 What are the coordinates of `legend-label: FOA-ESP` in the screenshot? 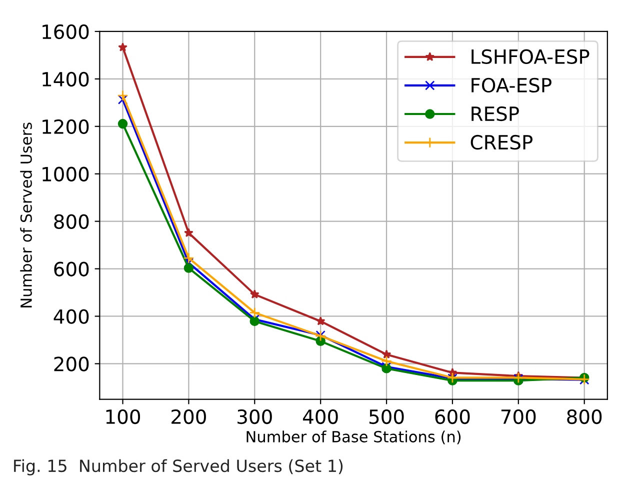 It's located at (512, 85).